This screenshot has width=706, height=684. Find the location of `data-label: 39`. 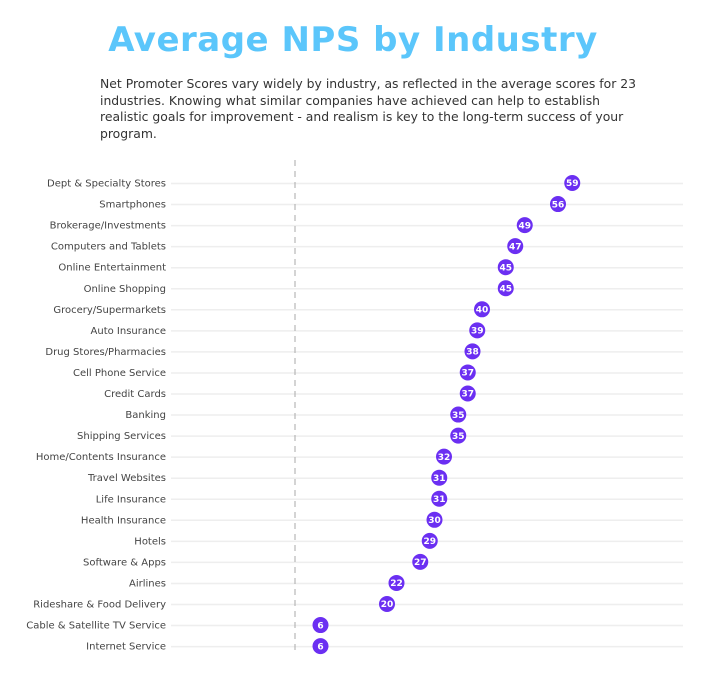

data-label: 39 is located at coordinates (477, 332).